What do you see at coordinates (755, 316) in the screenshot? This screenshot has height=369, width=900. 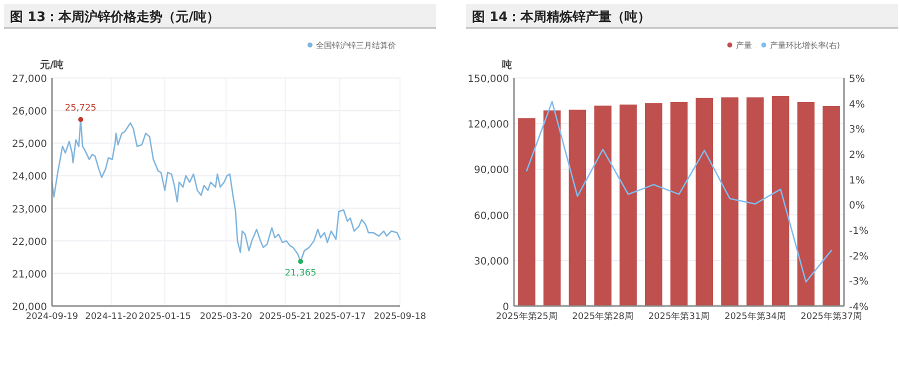 I see `x-tick-label: 2025年第34周` at bounding box center [755, 316].